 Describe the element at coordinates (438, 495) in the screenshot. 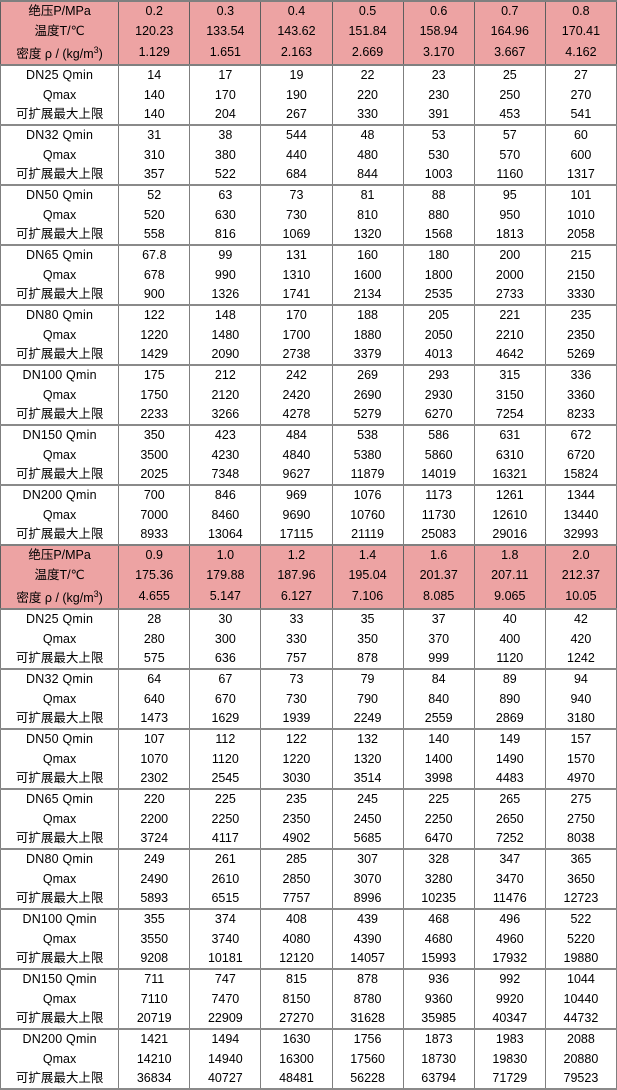

I see `data-cell: 1173` at that location.